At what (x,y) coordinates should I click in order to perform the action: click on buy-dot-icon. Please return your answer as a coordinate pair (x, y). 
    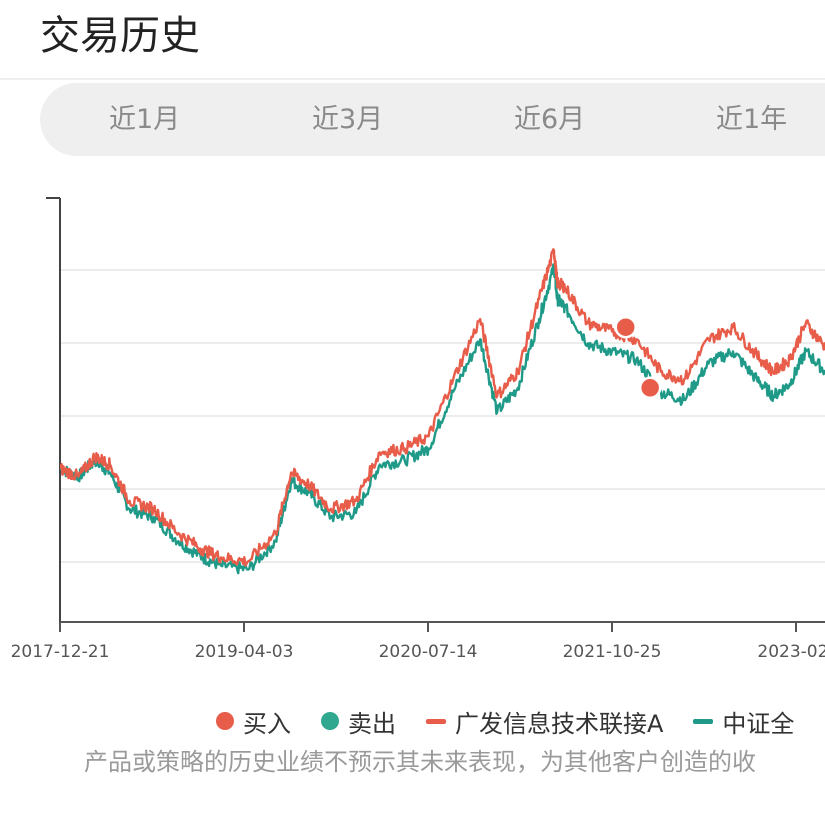
    Looking at the image, I should click on (225, 721).